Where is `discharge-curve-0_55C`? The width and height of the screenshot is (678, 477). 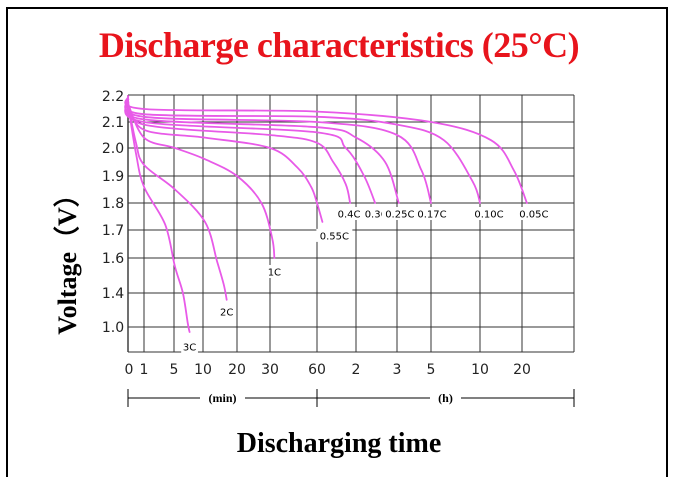 discharge-curve-0_55C is located at coordinates (225, 162).